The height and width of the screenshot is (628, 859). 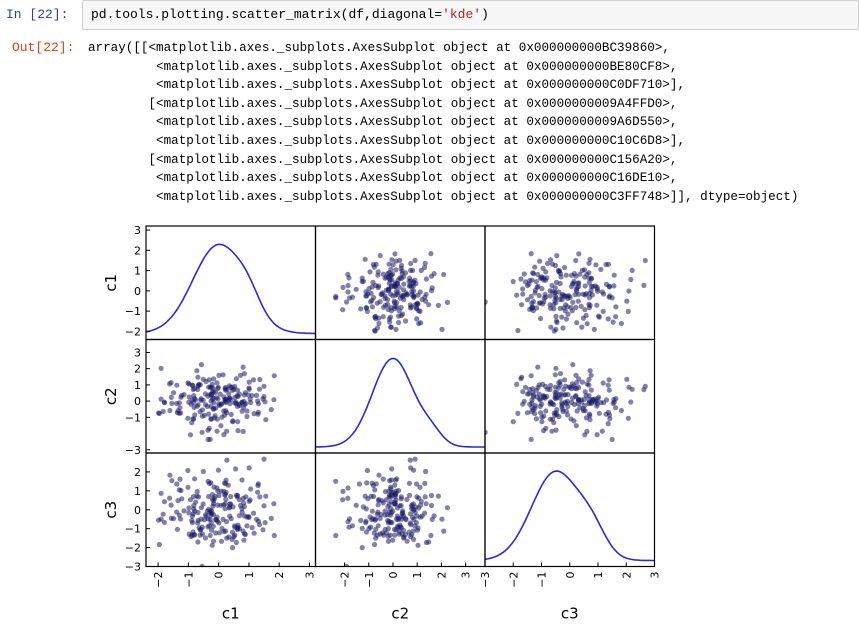 What do you see at coordinates (37, 14) in the screenshot?
I see `input-prompt: In [22]:` at bounding box center [37, 14].